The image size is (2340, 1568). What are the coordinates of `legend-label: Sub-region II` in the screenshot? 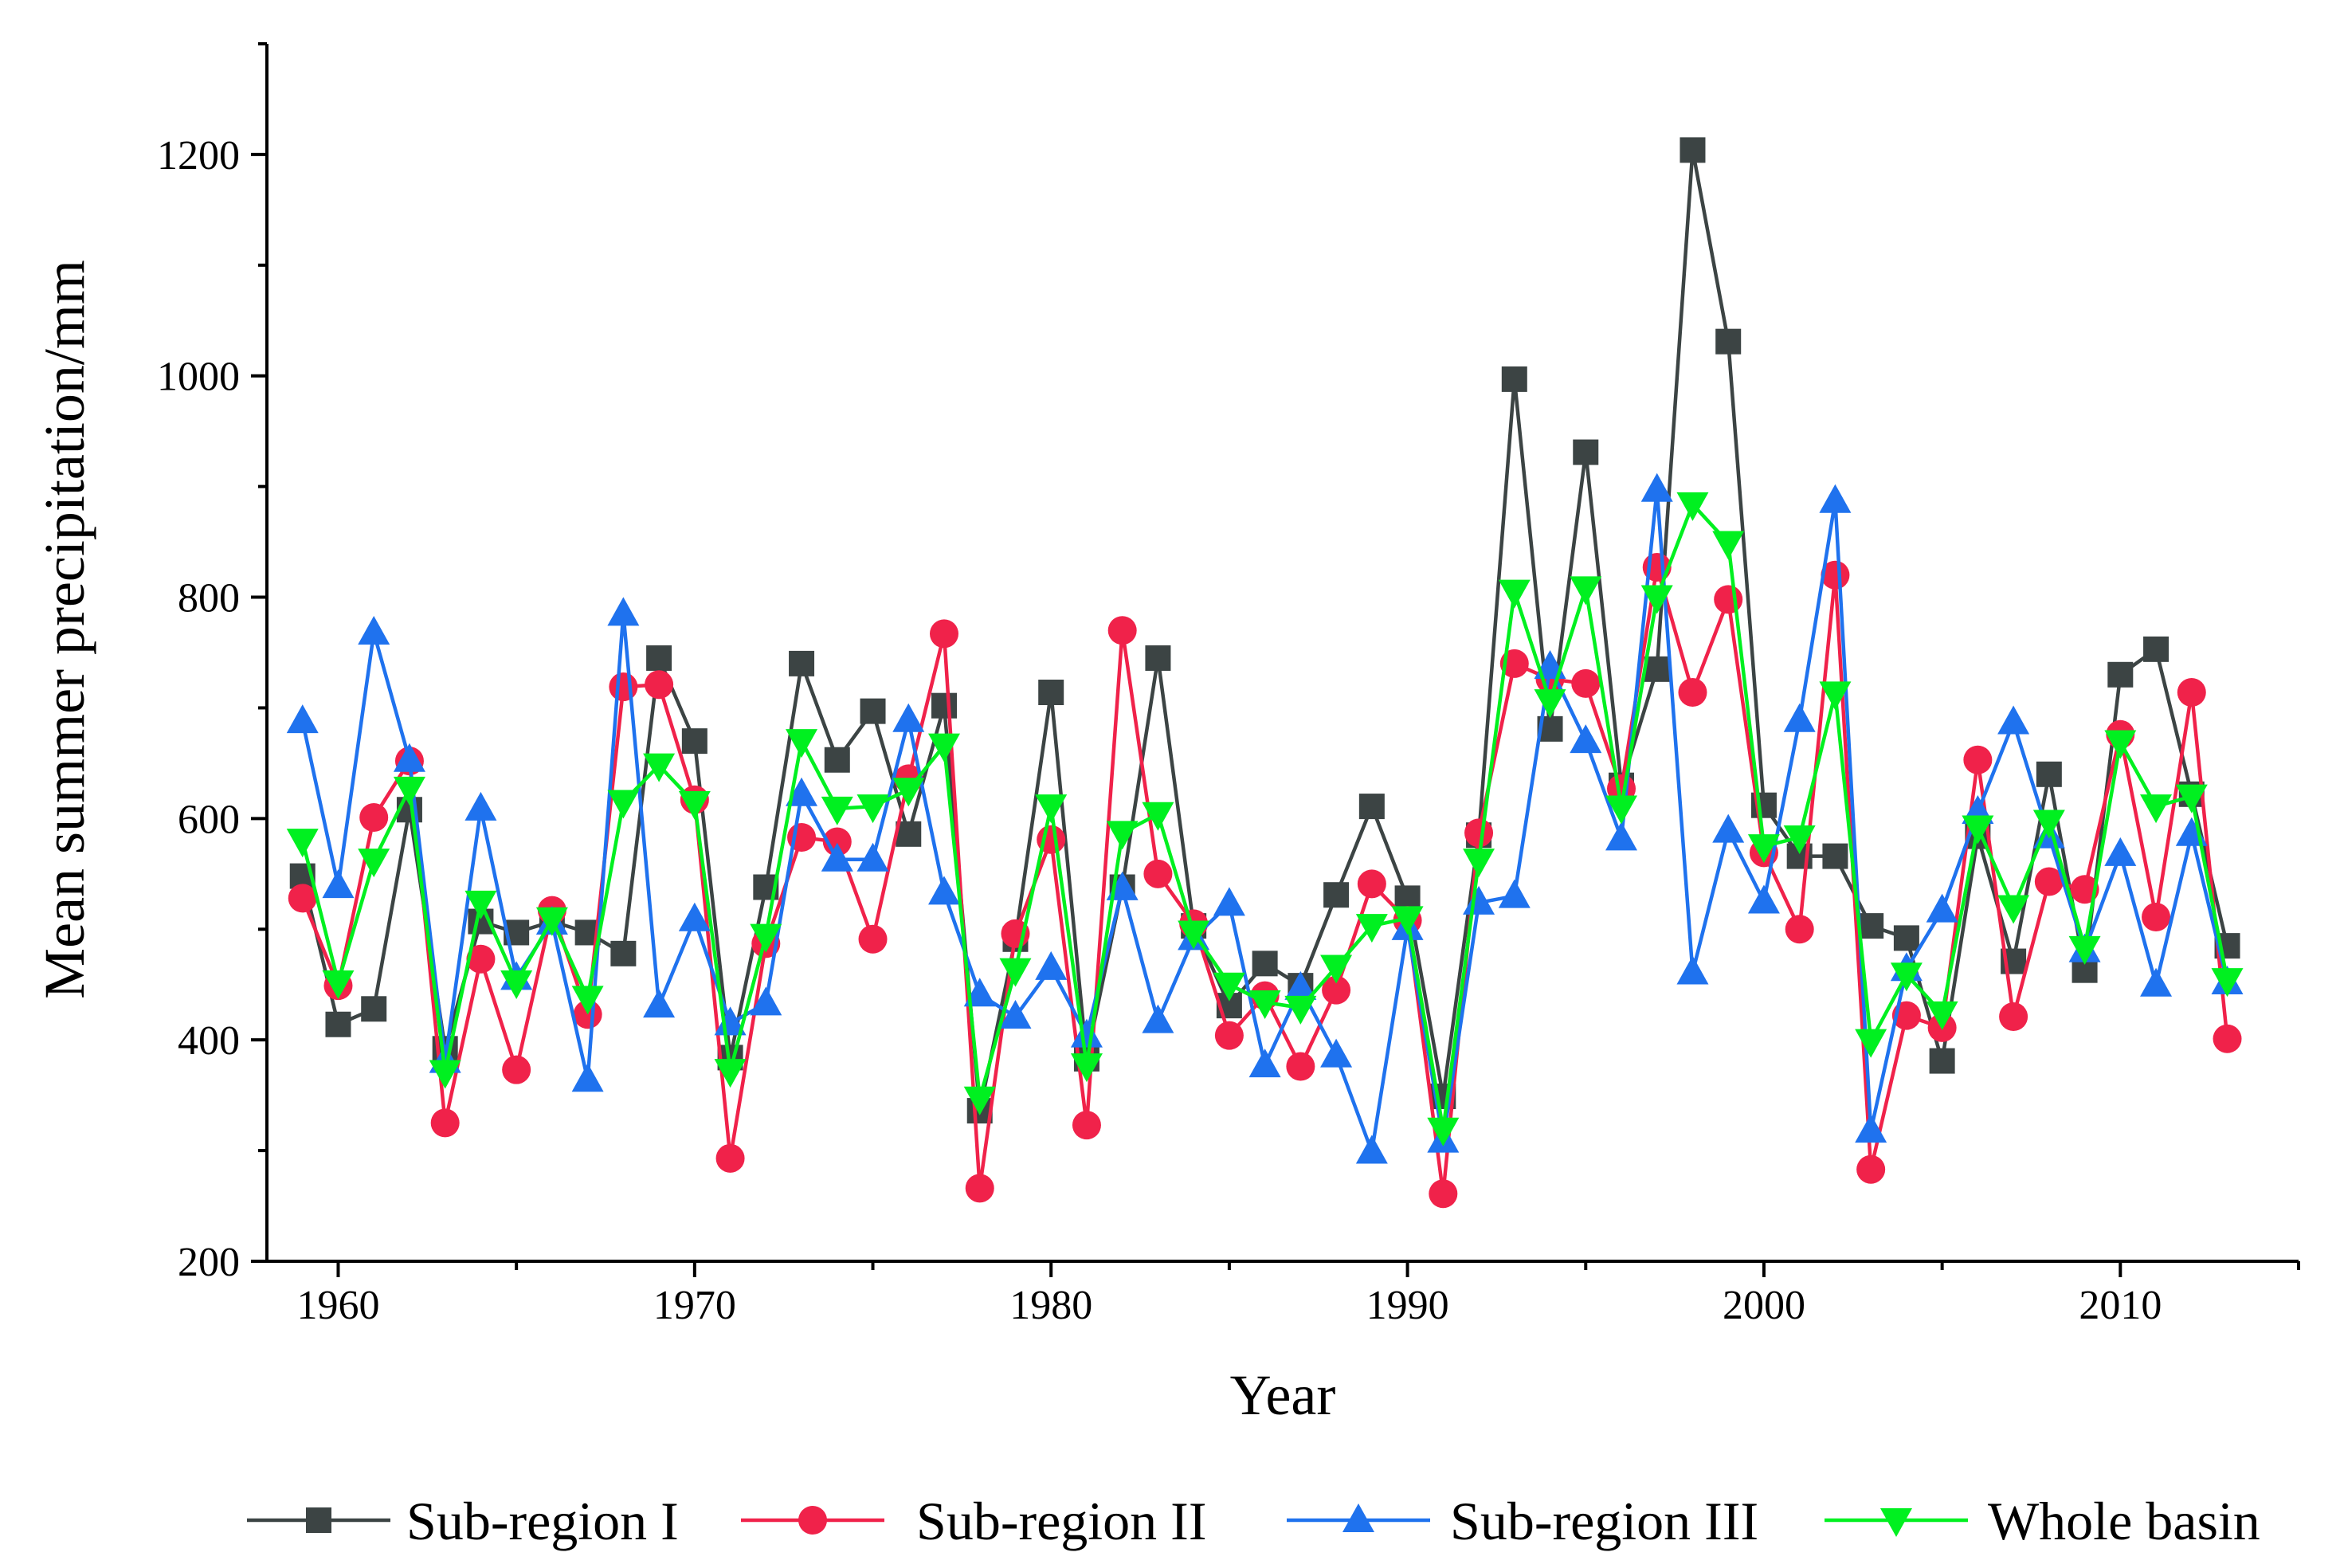 It's located at (1061, 1521).